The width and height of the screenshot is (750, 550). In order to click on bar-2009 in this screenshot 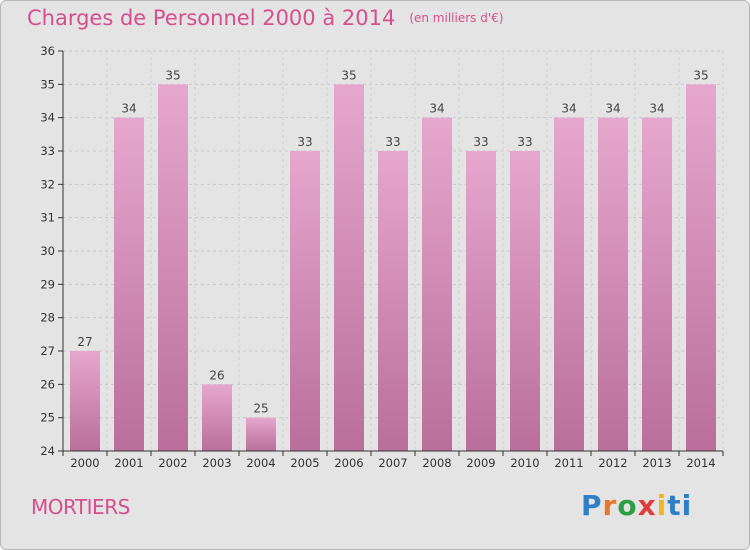, I will do `click(481, 301)`.